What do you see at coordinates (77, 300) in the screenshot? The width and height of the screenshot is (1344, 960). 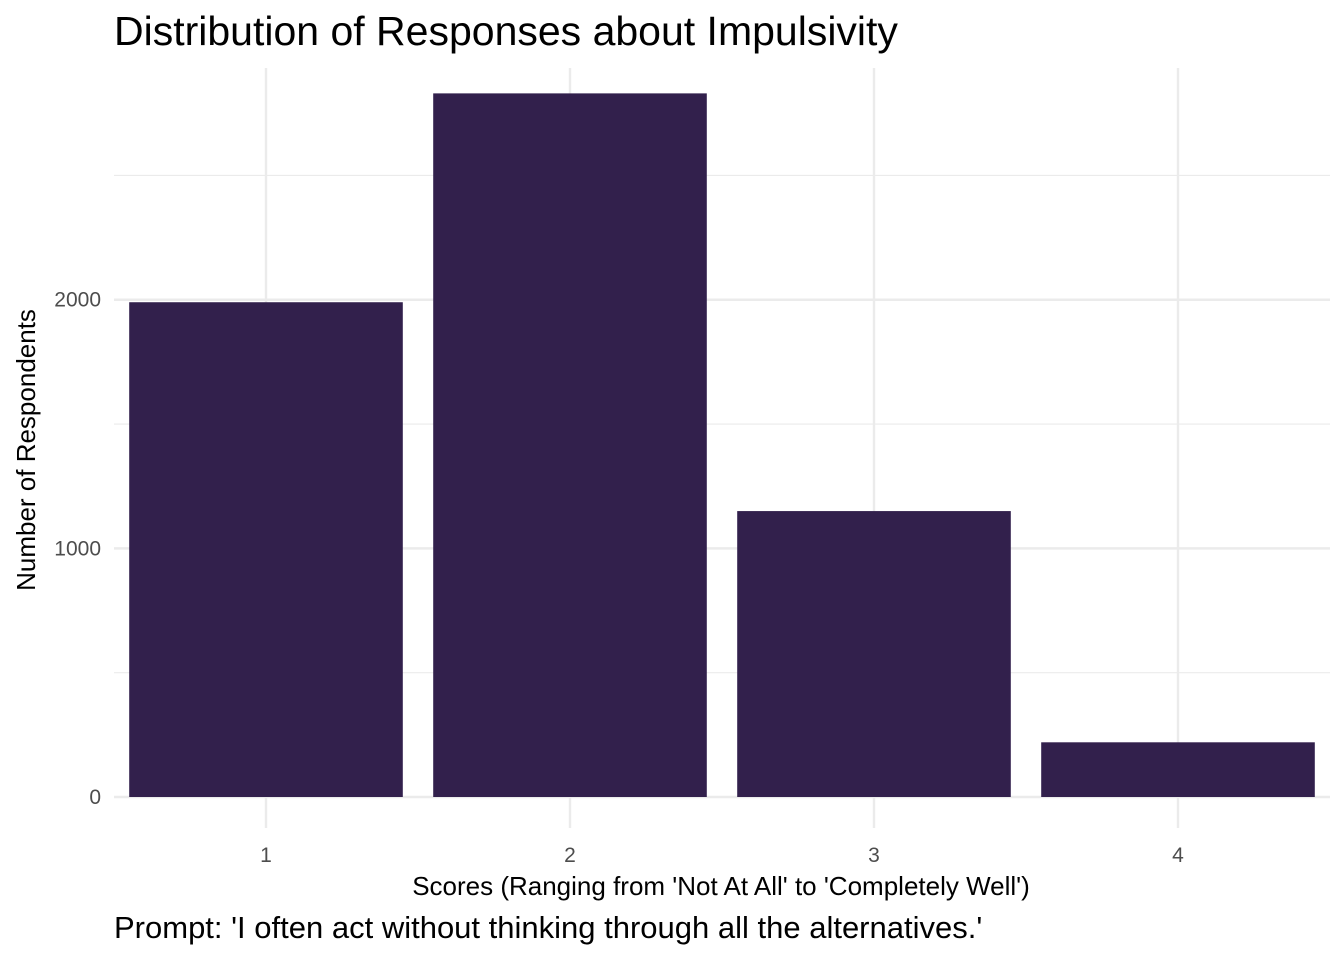 I see `y-tick-label: 2000` at bounding box center [77, 300].